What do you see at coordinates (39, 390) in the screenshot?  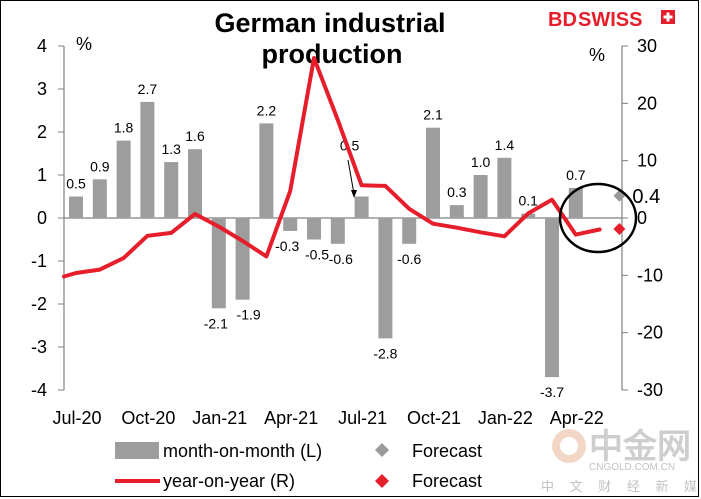 I see `left-tick-label: -4` at bounding box center [39, 390].